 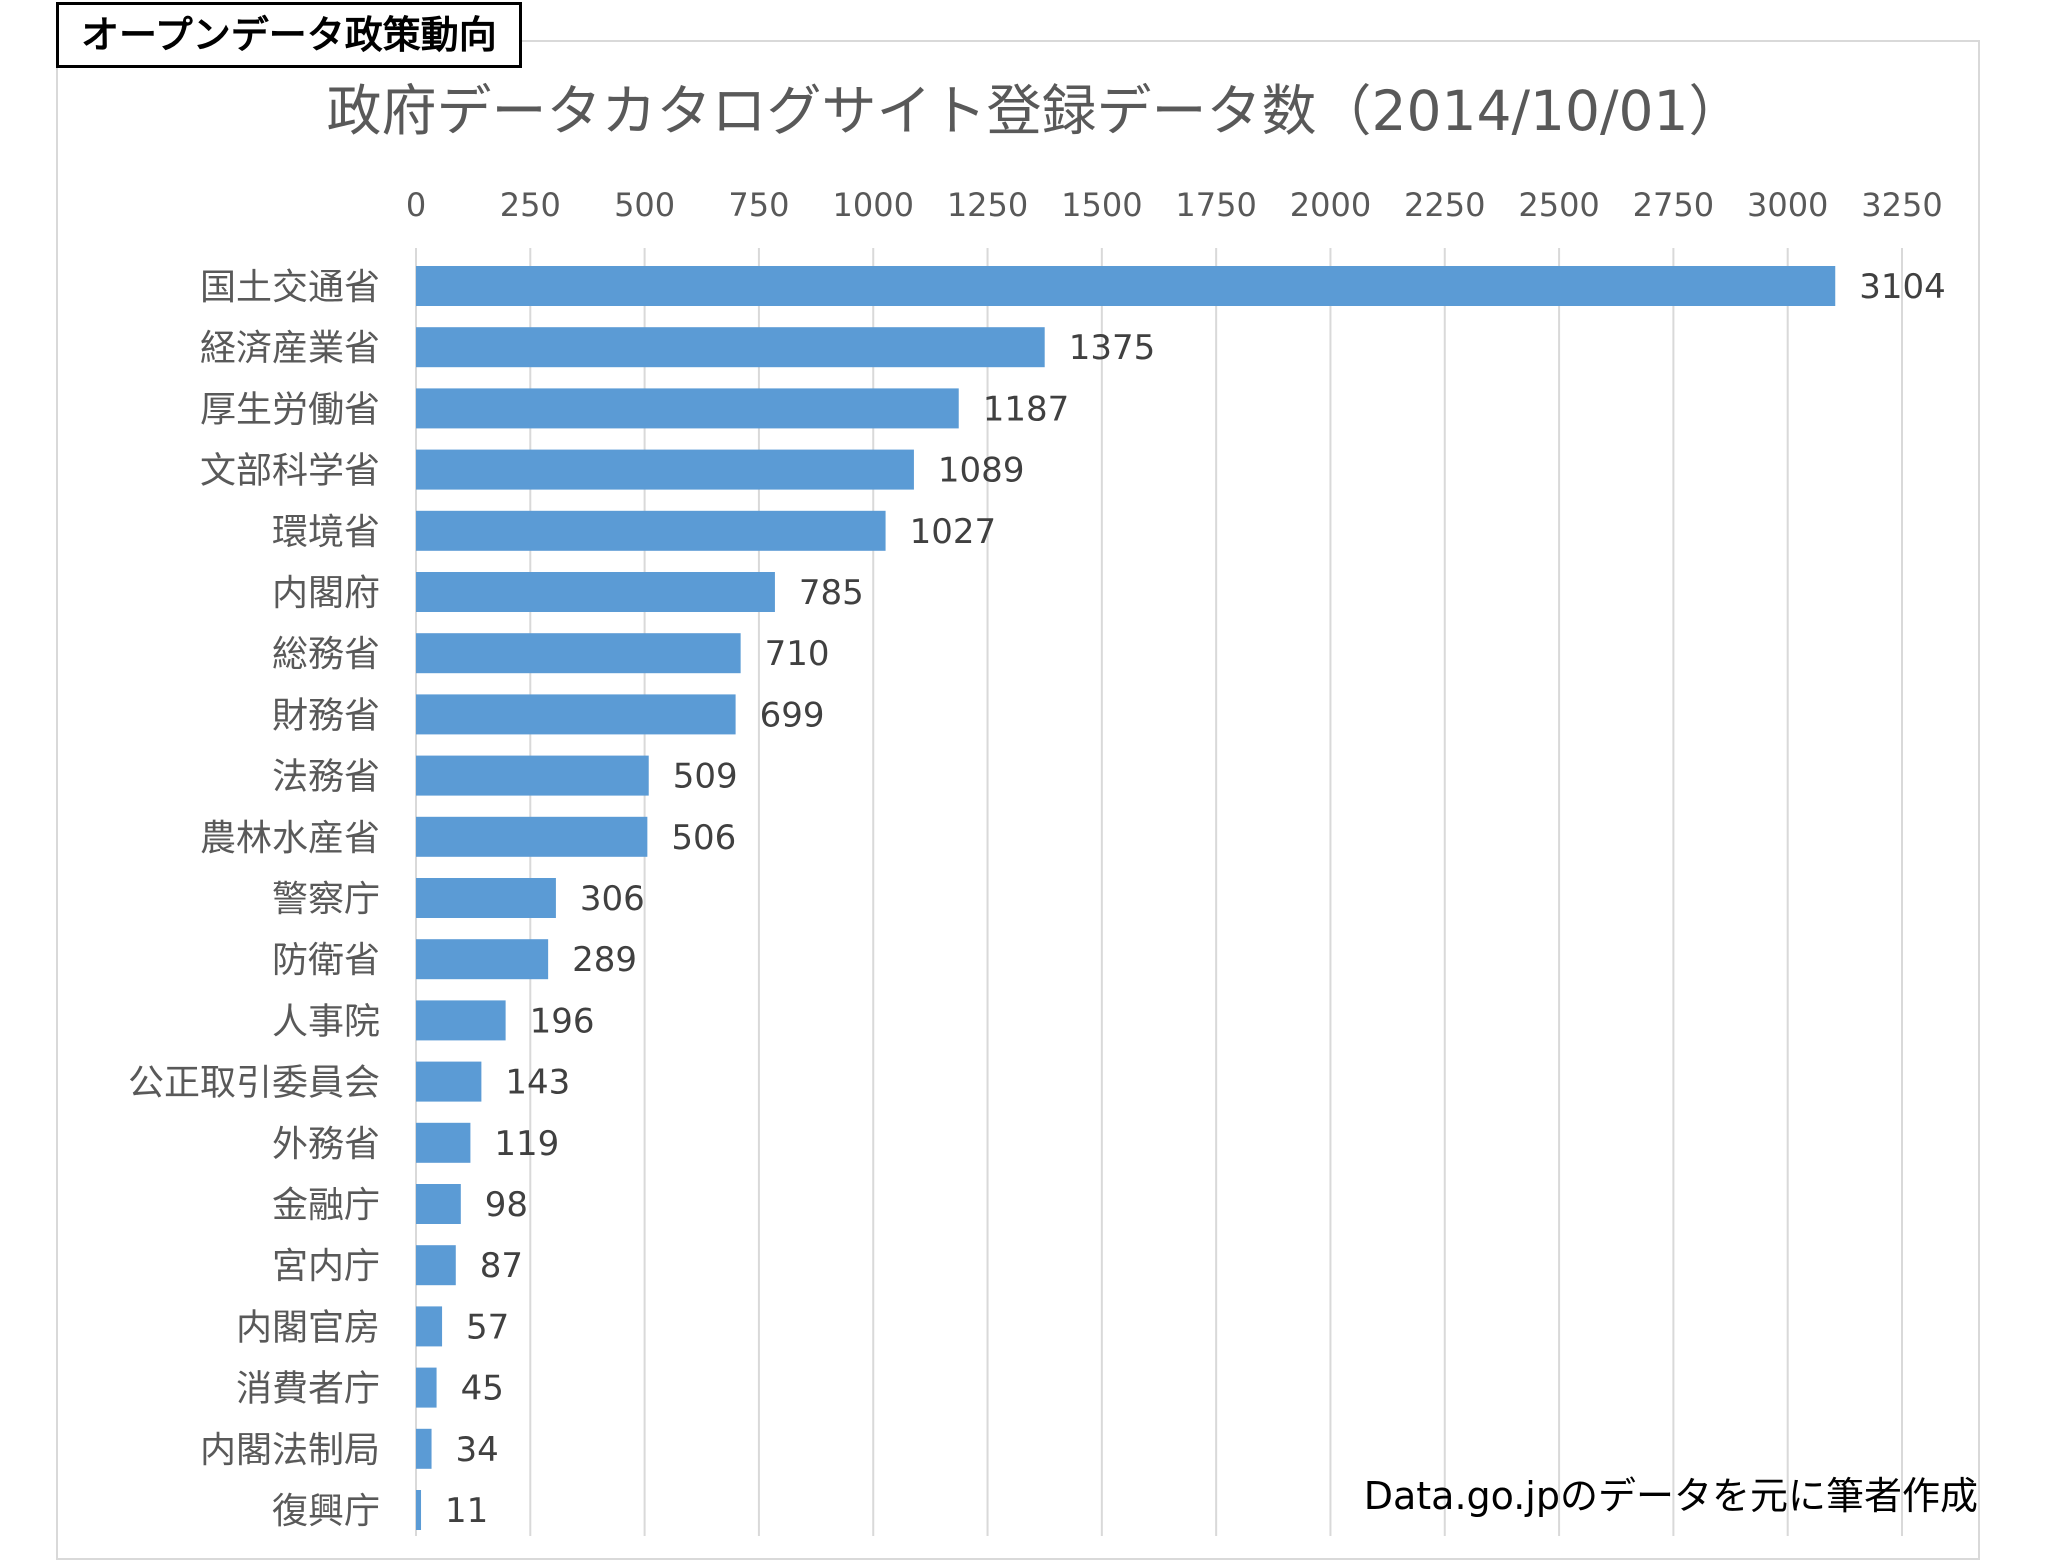 I want to click on category-label-8: 法務省, so click(x=326, y=777).